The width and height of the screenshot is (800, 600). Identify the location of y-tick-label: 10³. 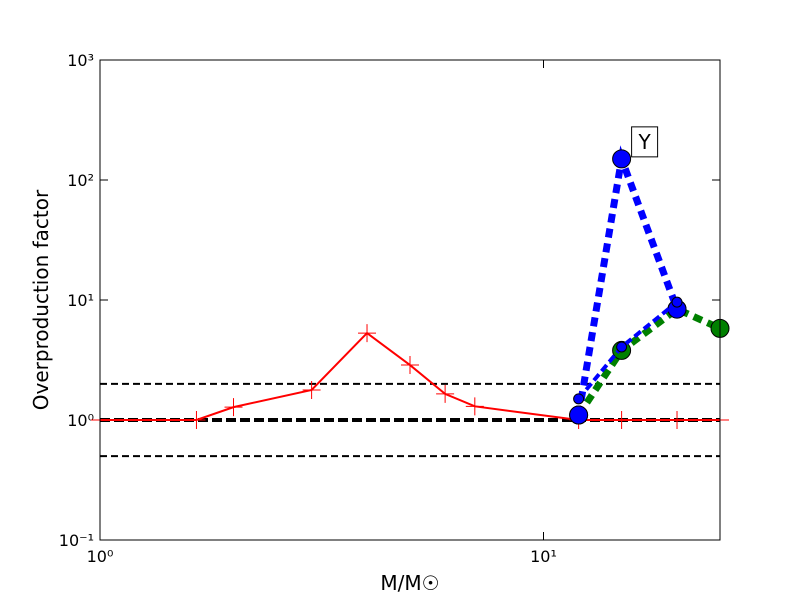
(80, 60).